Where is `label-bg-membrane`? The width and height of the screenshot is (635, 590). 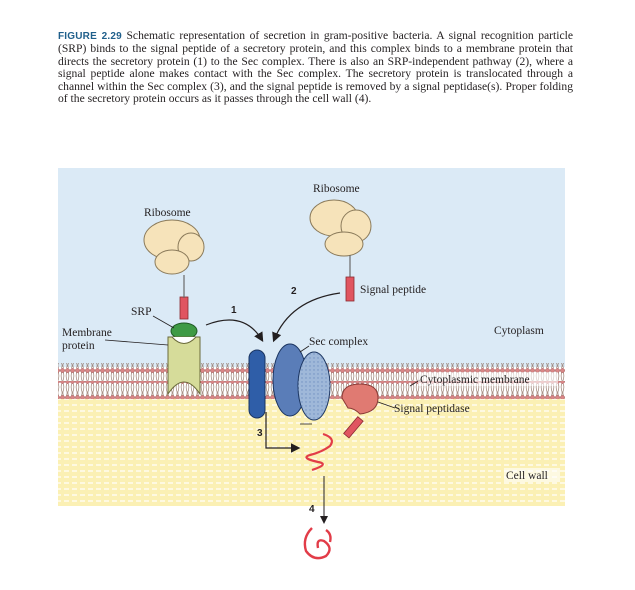 label-bg-membrane is located at coordinates (488, 379).